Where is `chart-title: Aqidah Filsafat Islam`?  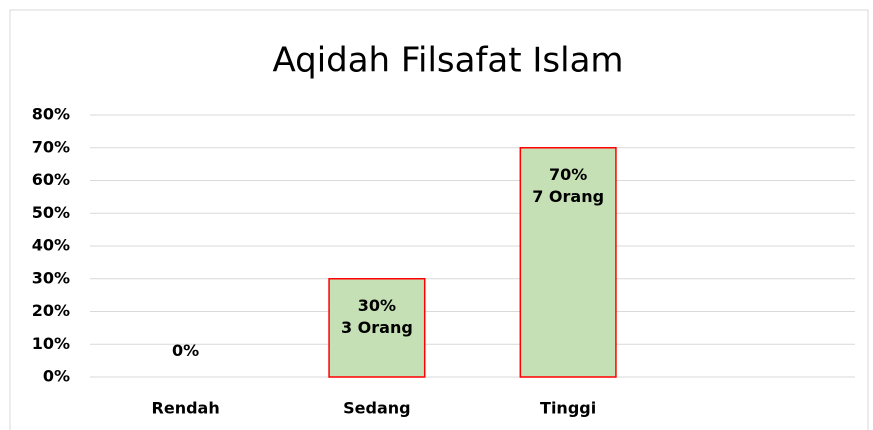 chart-title: Aqidah Filsafat Islam is located at coordinates (447, 61).